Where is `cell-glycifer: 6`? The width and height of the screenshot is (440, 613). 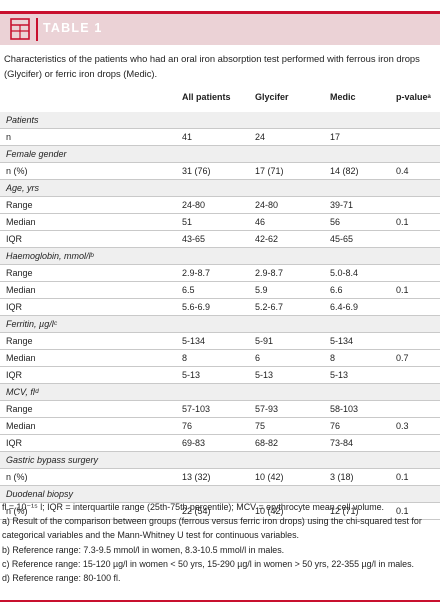
cell-glycifer: 6 is located at coordinates (258, 358).